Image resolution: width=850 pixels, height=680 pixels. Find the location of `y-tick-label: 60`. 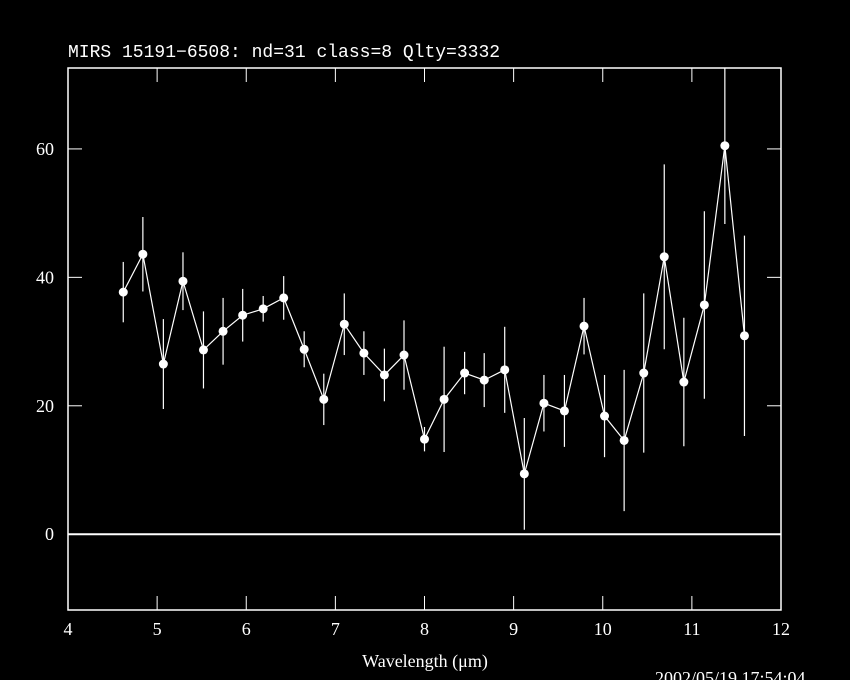

y-tick-label: 60 is located at coordinates (45, 149).